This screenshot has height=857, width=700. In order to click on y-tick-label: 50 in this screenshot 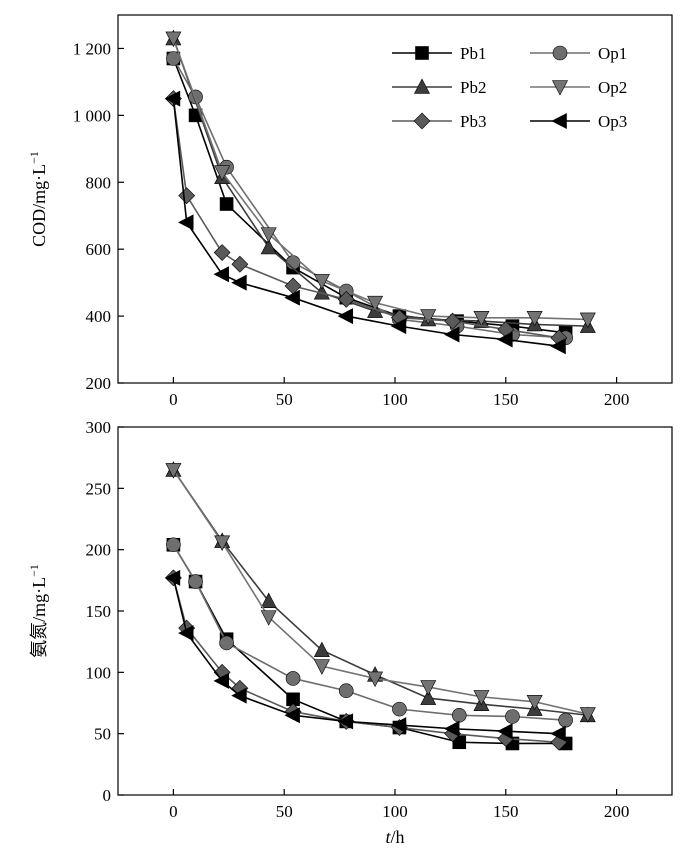, I will do `click(102, 734)`.